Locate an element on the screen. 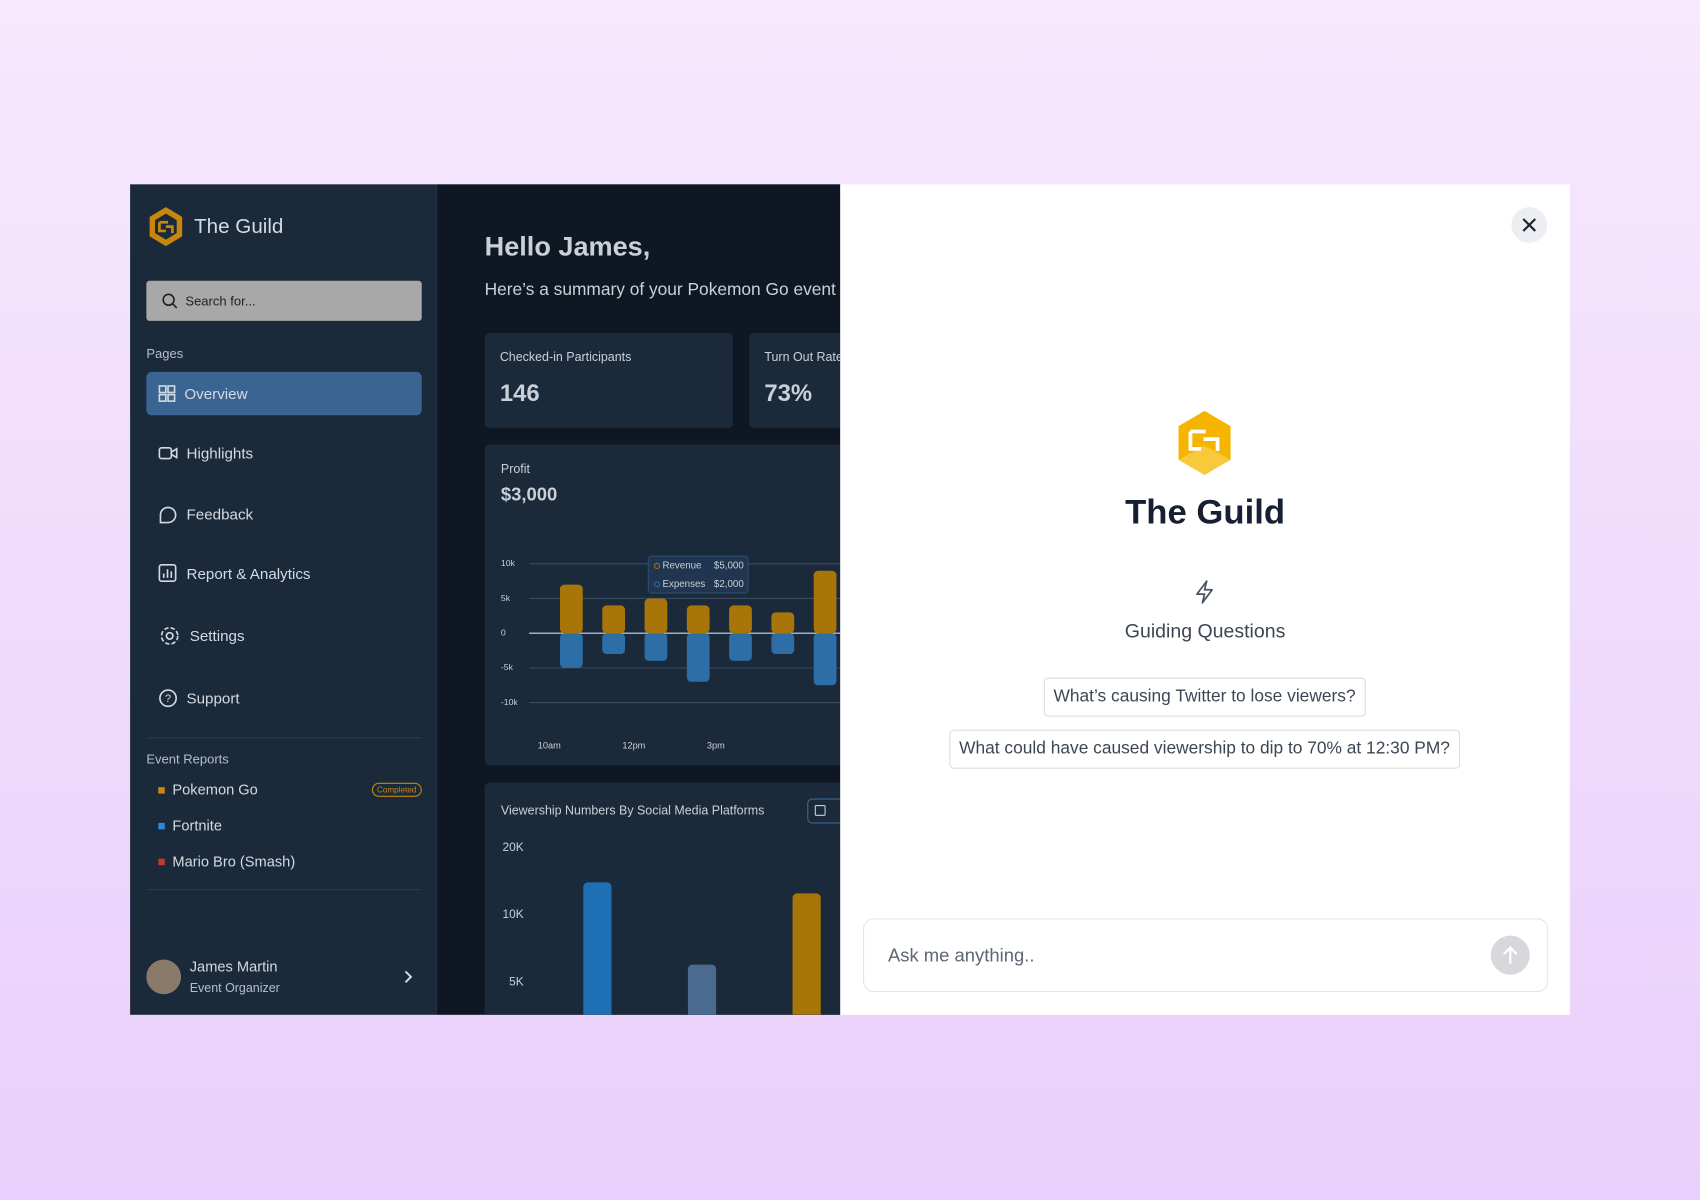  nav-item: Overview is located at coordinates (284, 393).